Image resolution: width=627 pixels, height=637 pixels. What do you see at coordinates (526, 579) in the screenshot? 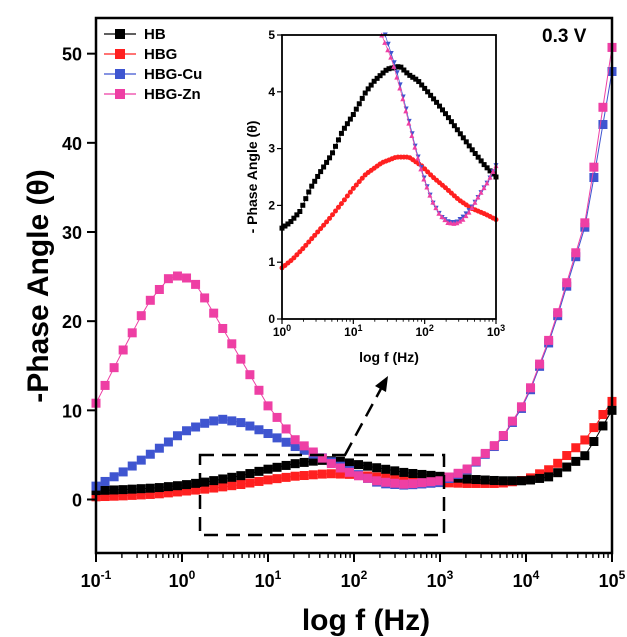
I see `x-tick-label: 10⁴` at bounding box center [526, 579].